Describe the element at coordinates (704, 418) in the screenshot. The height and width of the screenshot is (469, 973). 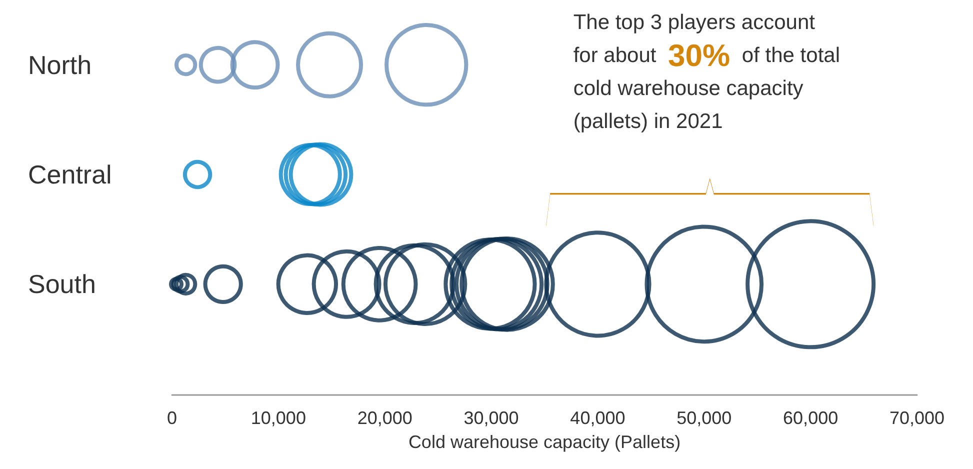
I see `x-tick-label: 50,000` at that location.